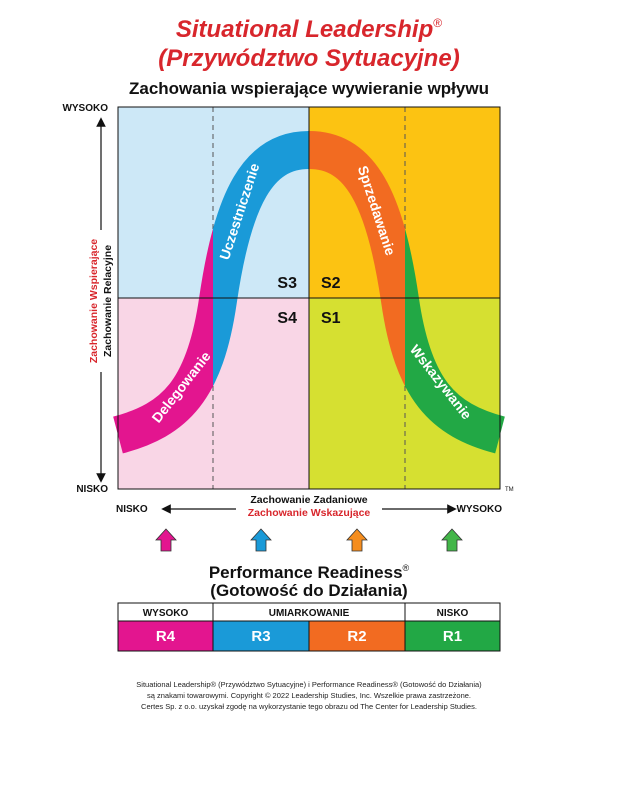 Image resolution: width=618 pixels, height=800 pixels. Describe the element at coordinates (309, 513) in the screenshot. I see `x-axis-label-red: Zachowanie Wskazujące` at that location.